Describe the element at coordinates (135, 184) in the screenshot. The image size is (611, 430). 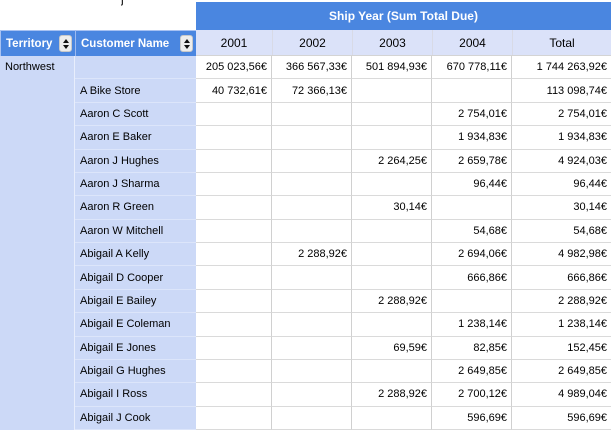
I see `customer-cell: Aaron J Sharma` at that location.